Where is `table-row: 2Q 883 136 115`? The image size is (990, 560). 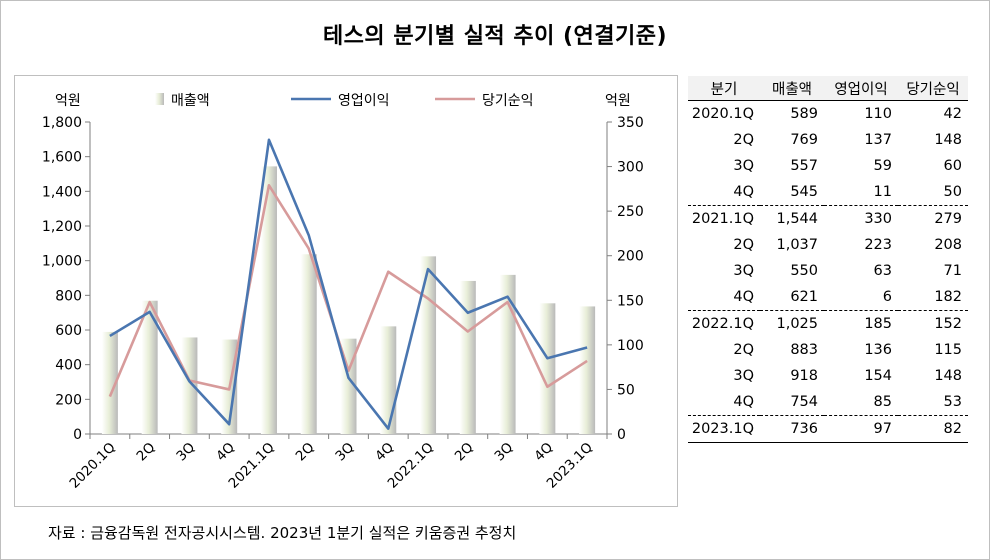 table-row: 2Q 883 136 115 is located at coordinates (828, 350).